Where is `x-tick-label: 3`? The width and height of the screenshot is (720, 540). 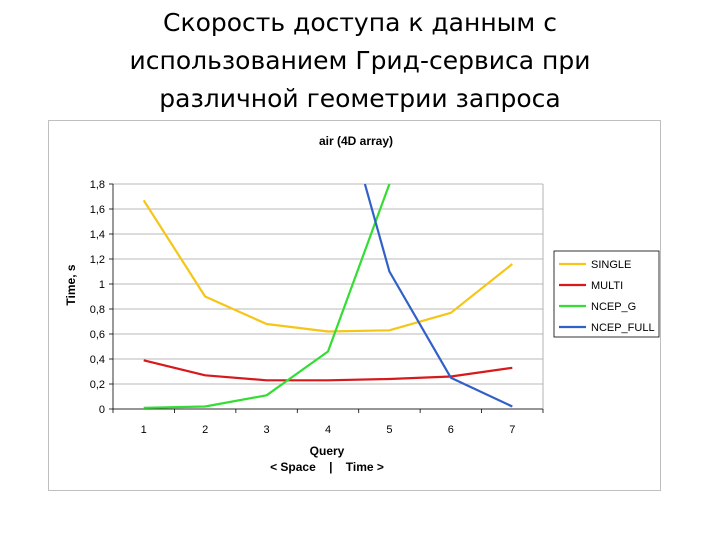
x-tick-label: 3 is located at coordinates (267, 430).